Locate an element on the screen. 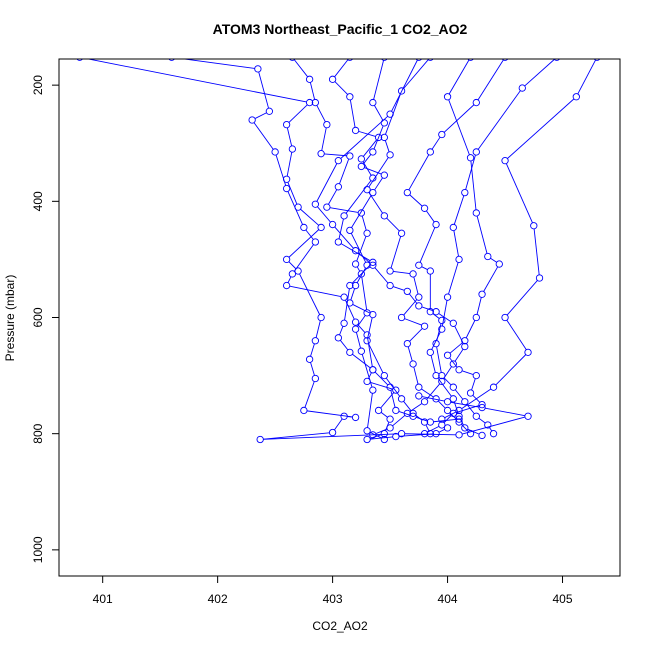 The width and height of the screenshot is (650, 650). y-axis-label: Pressure (mbar) is located at coordinates (10, 318).